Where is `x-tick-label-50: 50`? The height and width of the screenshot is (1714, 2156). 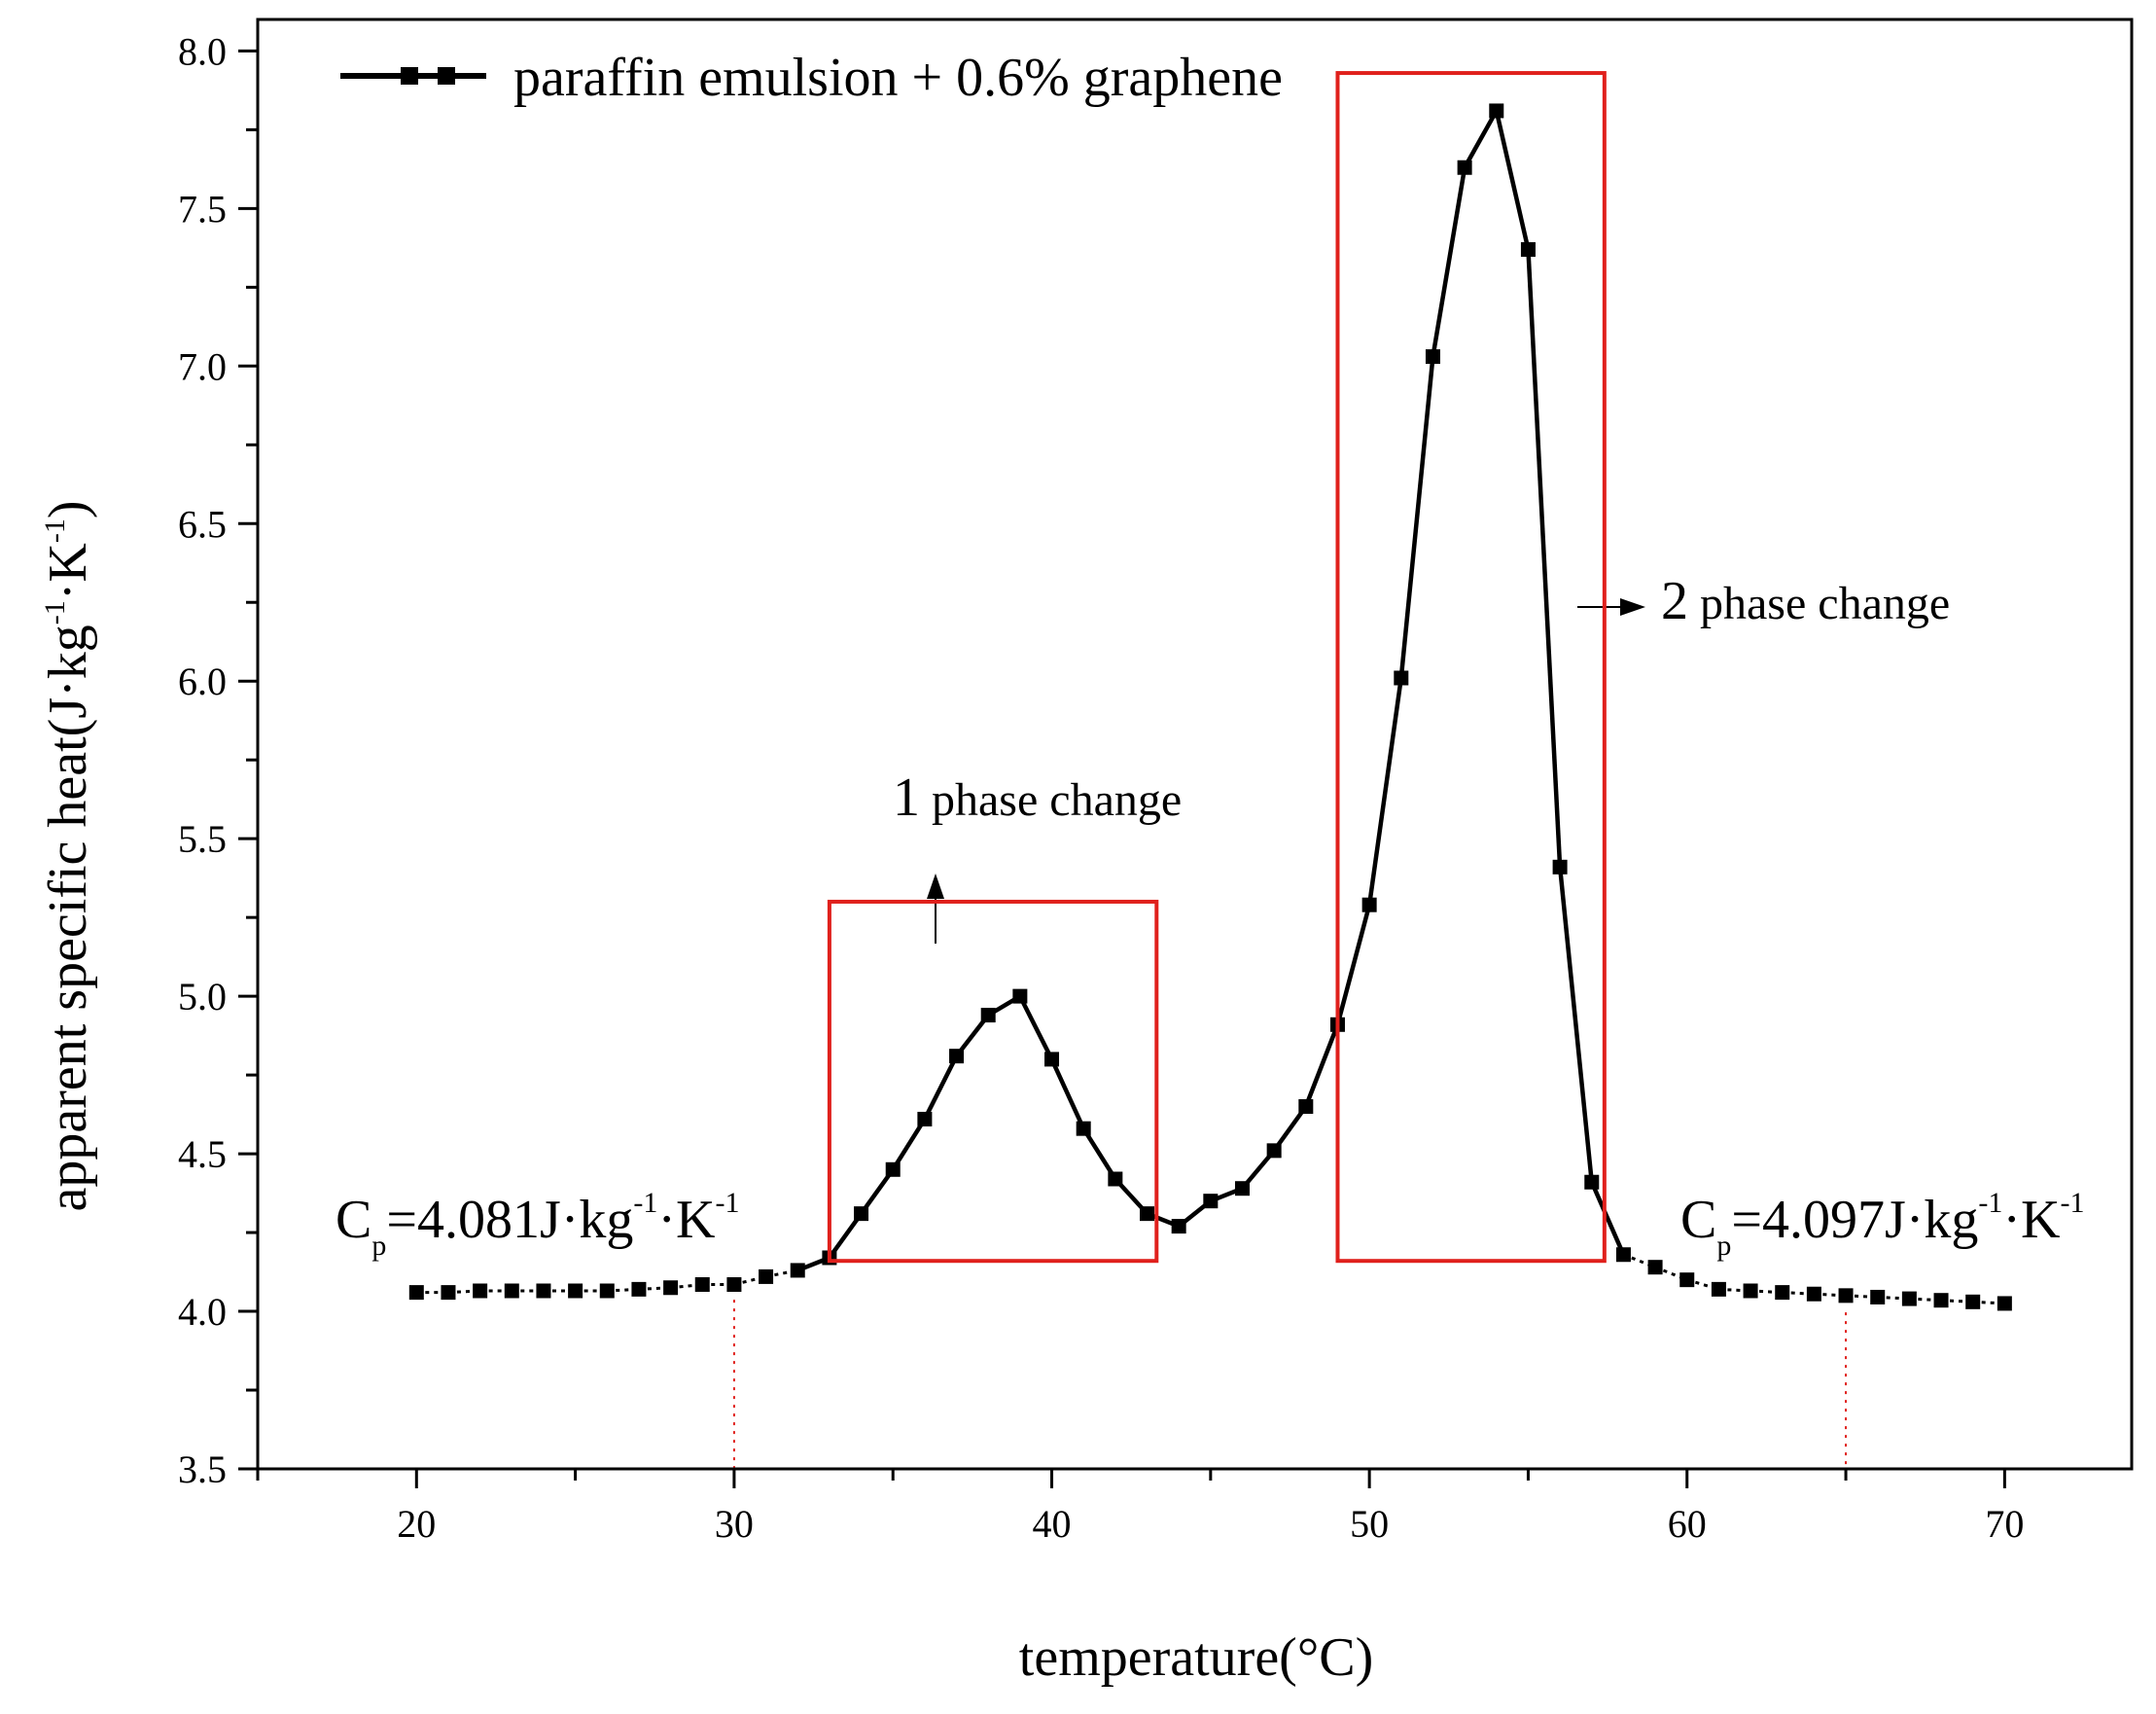 x-tick-label-50: 50 is located at coordinates (1369, 1524).